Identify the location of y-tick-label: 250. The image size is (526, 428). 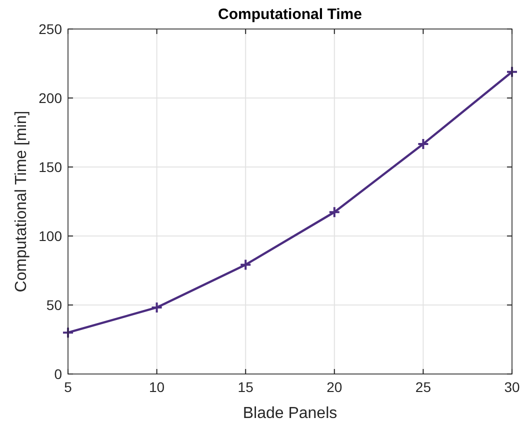
(50, 29).